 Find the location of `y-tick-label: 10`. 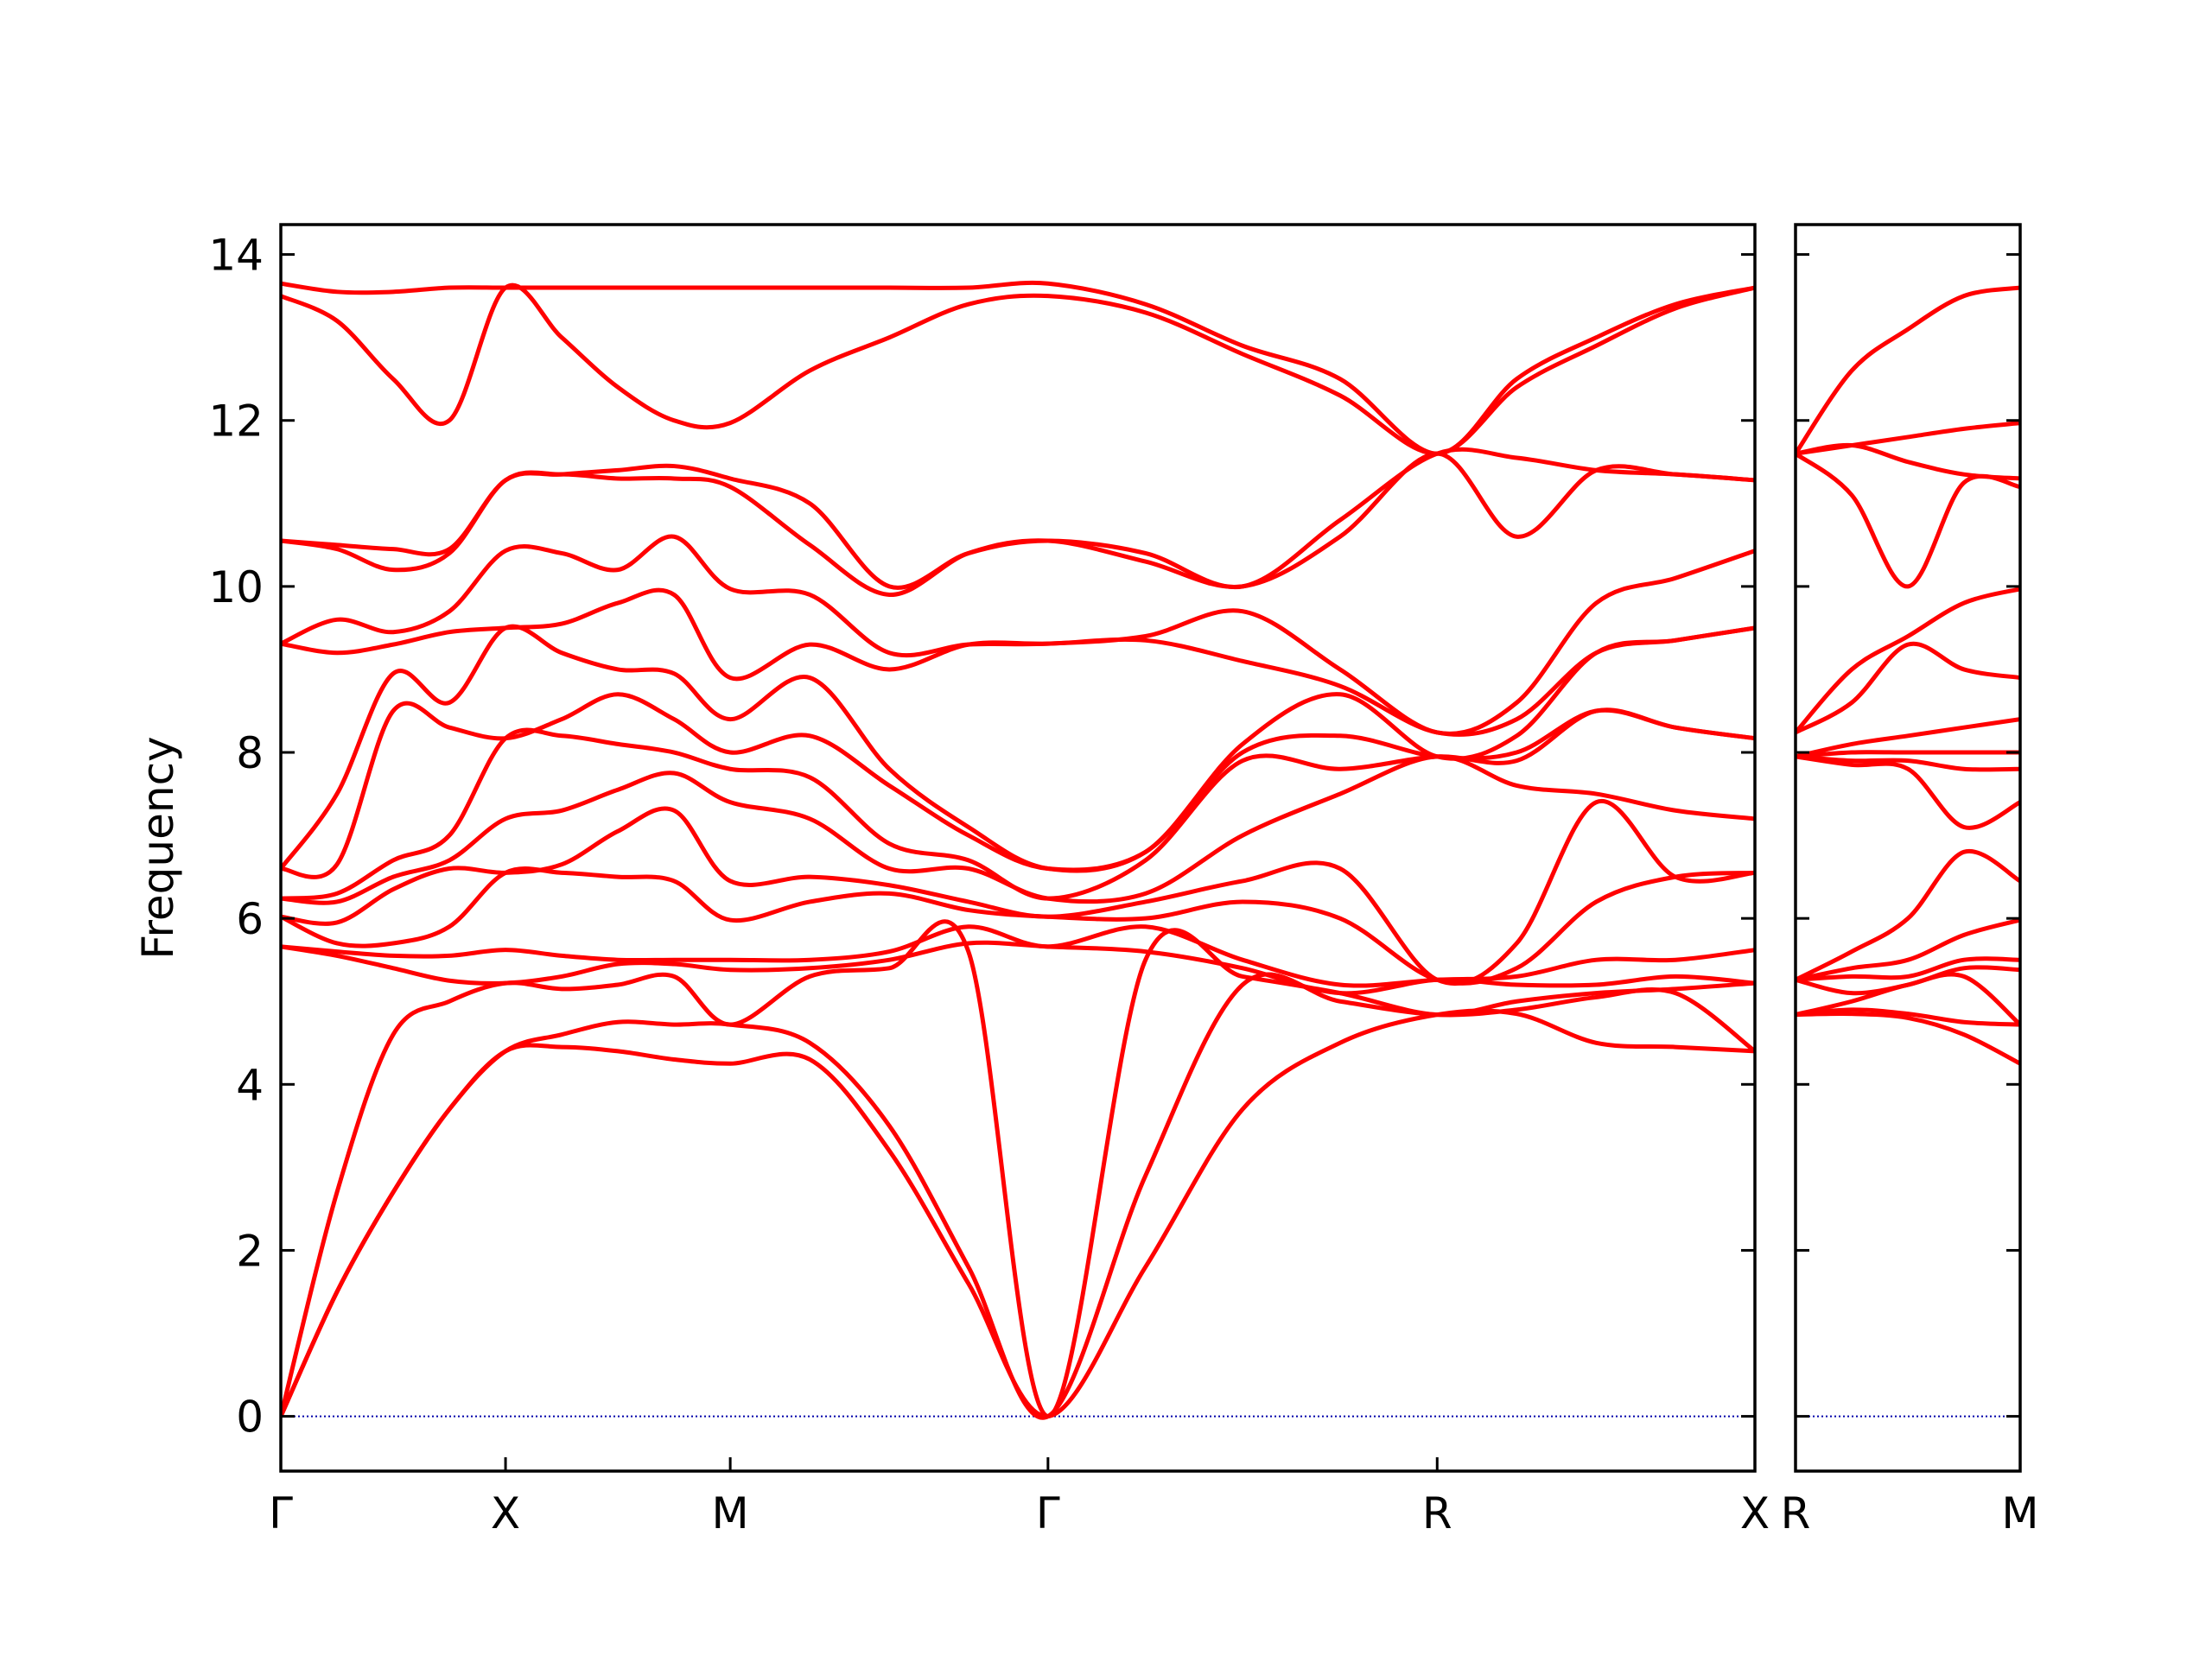

y-tick-label: 10 is located at coordinates (236, 587).